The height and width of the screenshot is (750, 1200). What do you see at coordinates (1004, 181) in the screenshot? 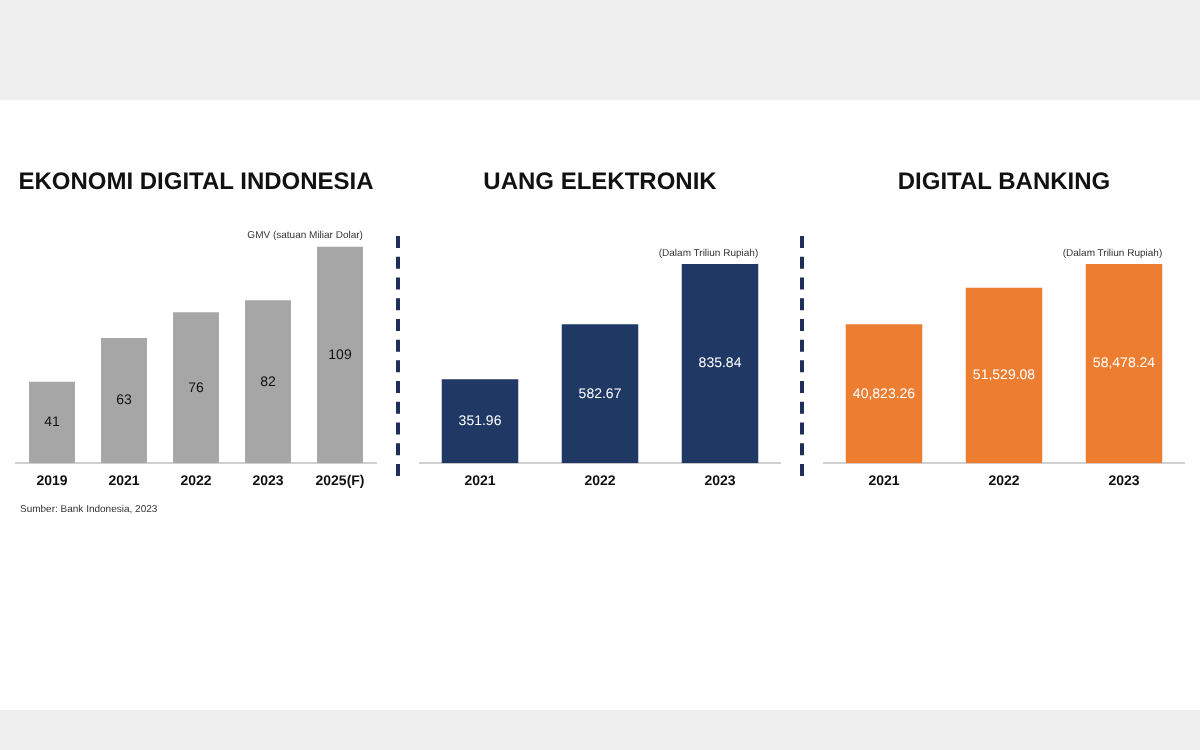
I see `chart-title: DIGITAL BANKING` at bounding box center [1004, 181].